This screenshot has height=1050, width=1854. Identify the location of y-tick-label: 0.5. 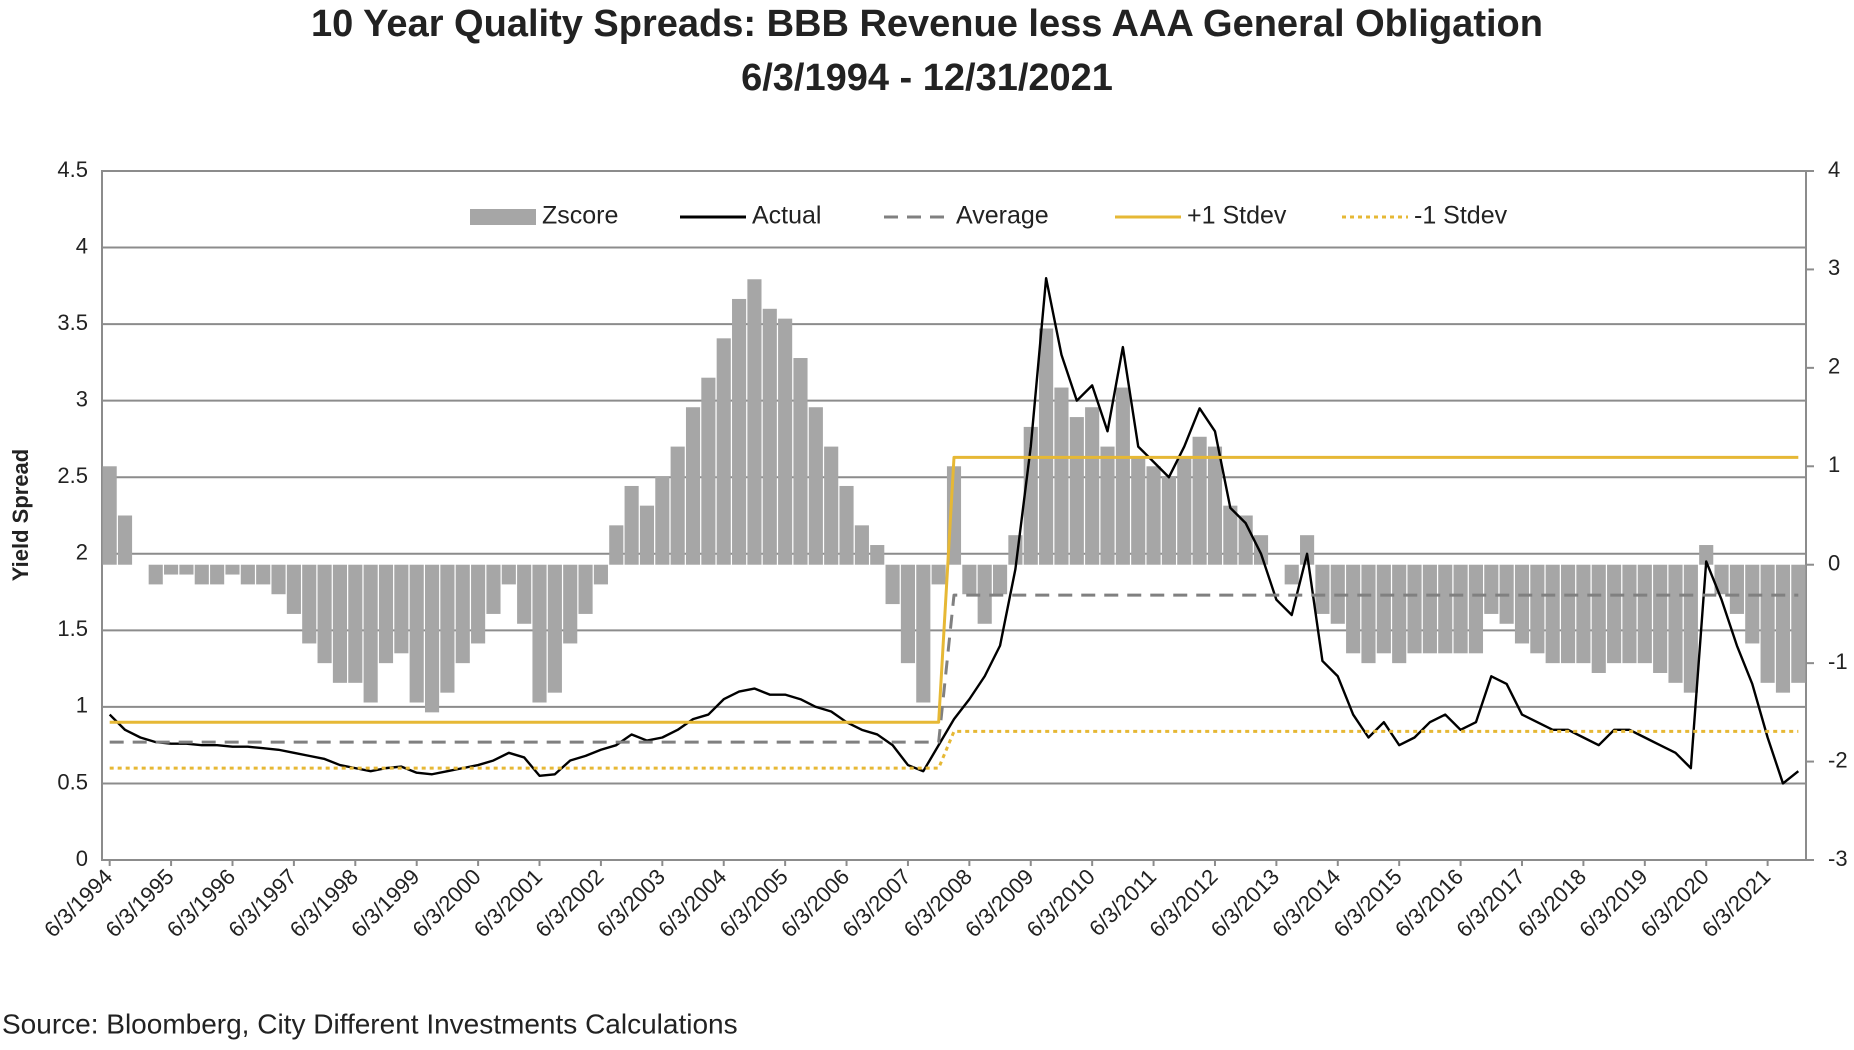
(72, 781).